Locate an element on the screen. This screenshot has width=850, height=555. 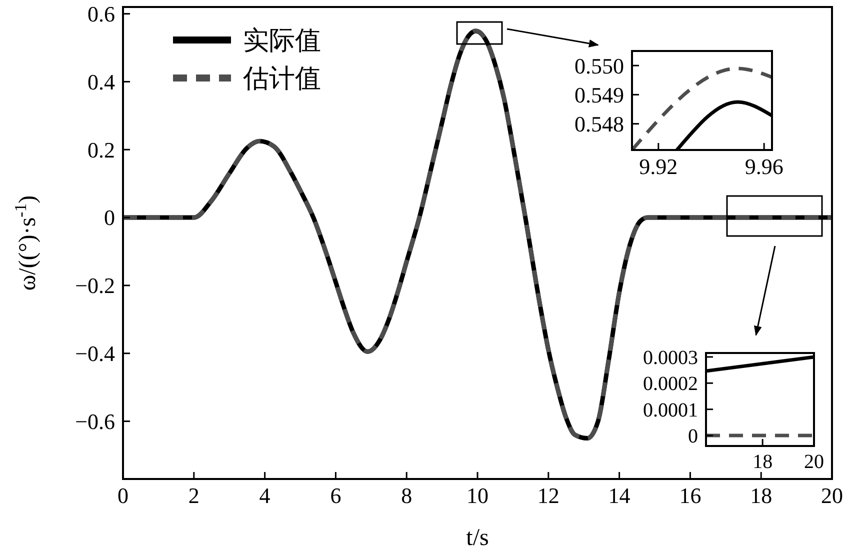
x-tick-label: 9.92 is located at coordinates (658, 166).